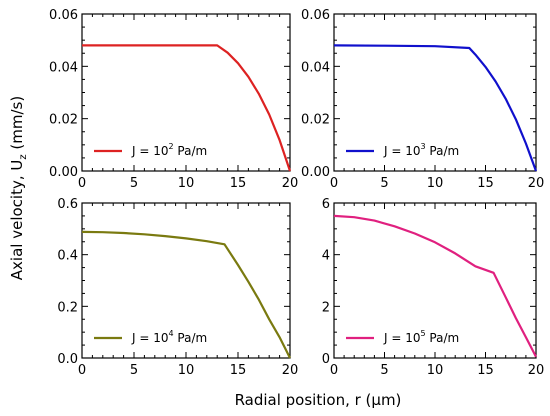  Describe the element at coordinates (169, 337) in the screenshot. I see `legend-label: J = 104 Pa/m` at that location.